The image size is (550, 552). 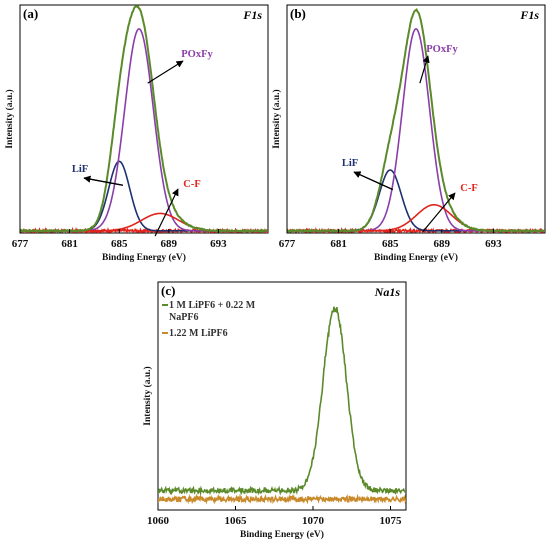 I want to click on legend: 1 M LiPF6 + 0.22 M NaPF6 1.22 M LiPF6, so click(x=209, y=319).